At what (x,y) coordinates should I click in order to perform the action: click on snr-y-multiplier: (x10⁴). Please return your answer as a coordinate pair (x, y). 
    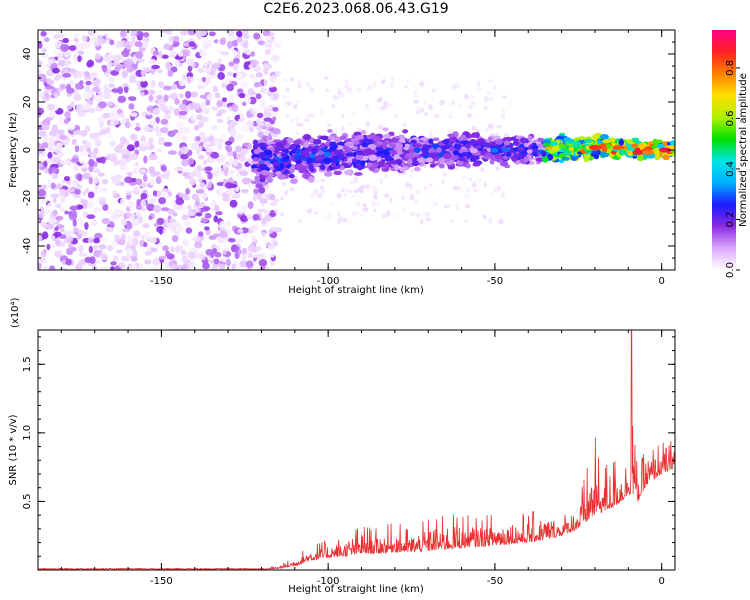
    Looking at the image, I should click on (15, 312).